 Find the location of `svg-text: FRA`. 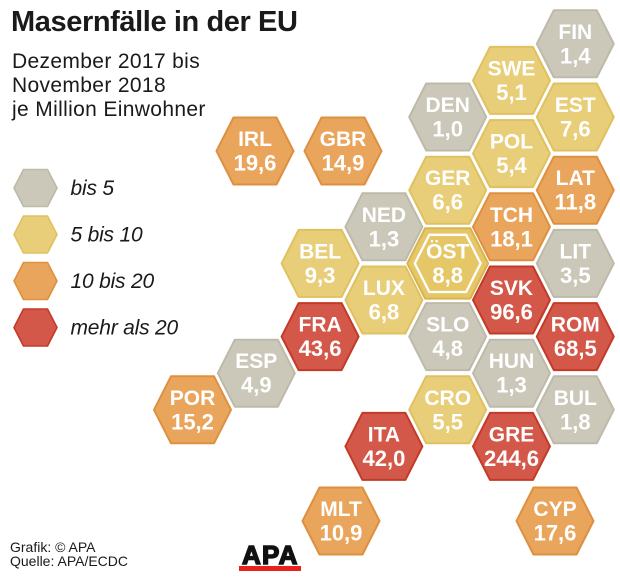

svg-text: FRA is located at coordinates (320, 325).